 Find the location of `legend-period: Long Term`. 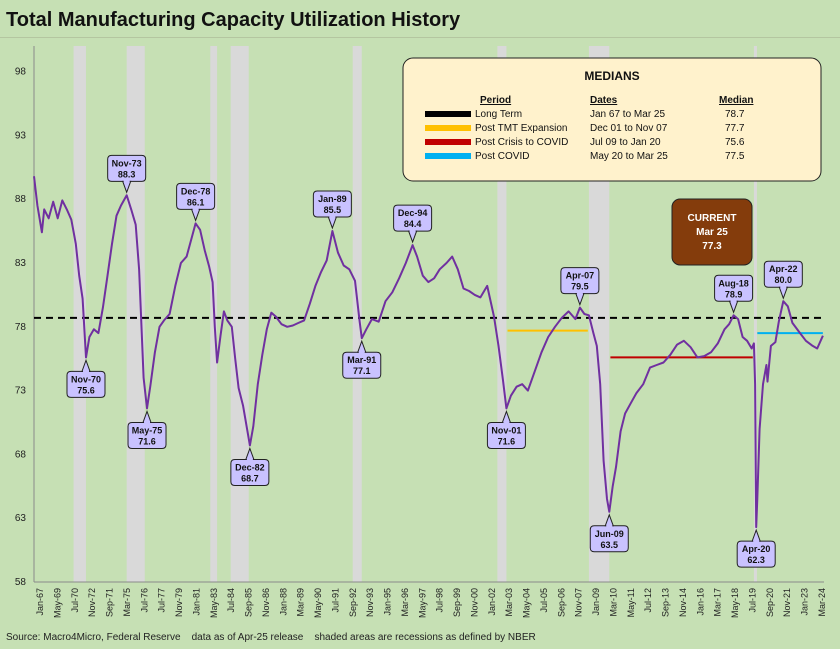

legend-period: Long Term is located at coordinates (498, 114).